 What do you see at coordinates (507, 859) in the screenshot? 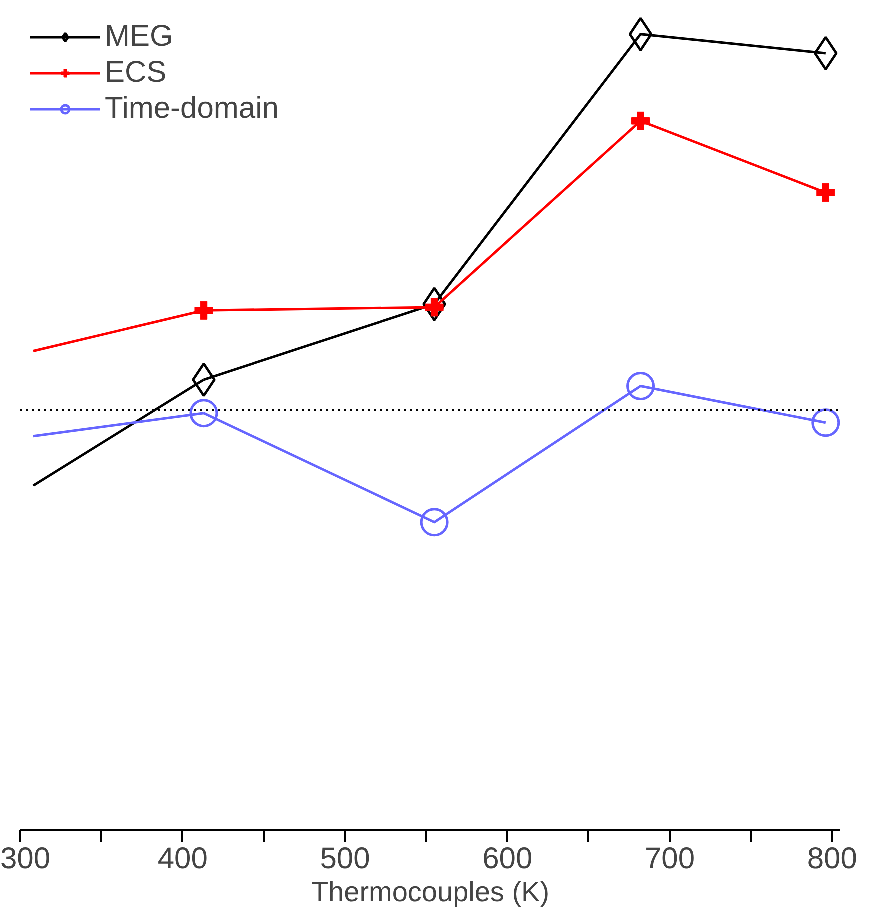
I see `x-tick-label: 600` at bounding box center [507, 859].